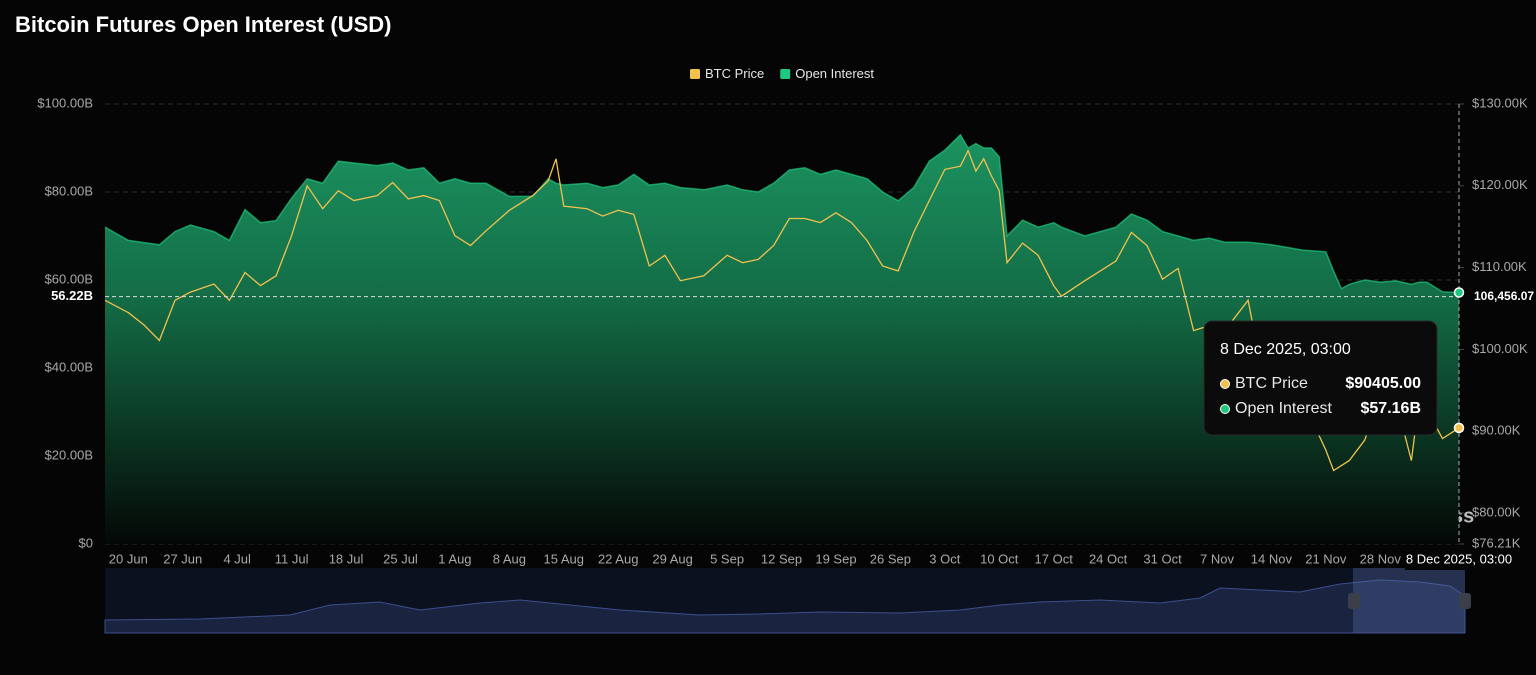 Image resolution: width=1536 pixels, height=675 pixels. What do you see at coordinates (999, 558) in the screenshot?
I see `x-tick-label: 10 Oct` at bounding box center [999, 558].